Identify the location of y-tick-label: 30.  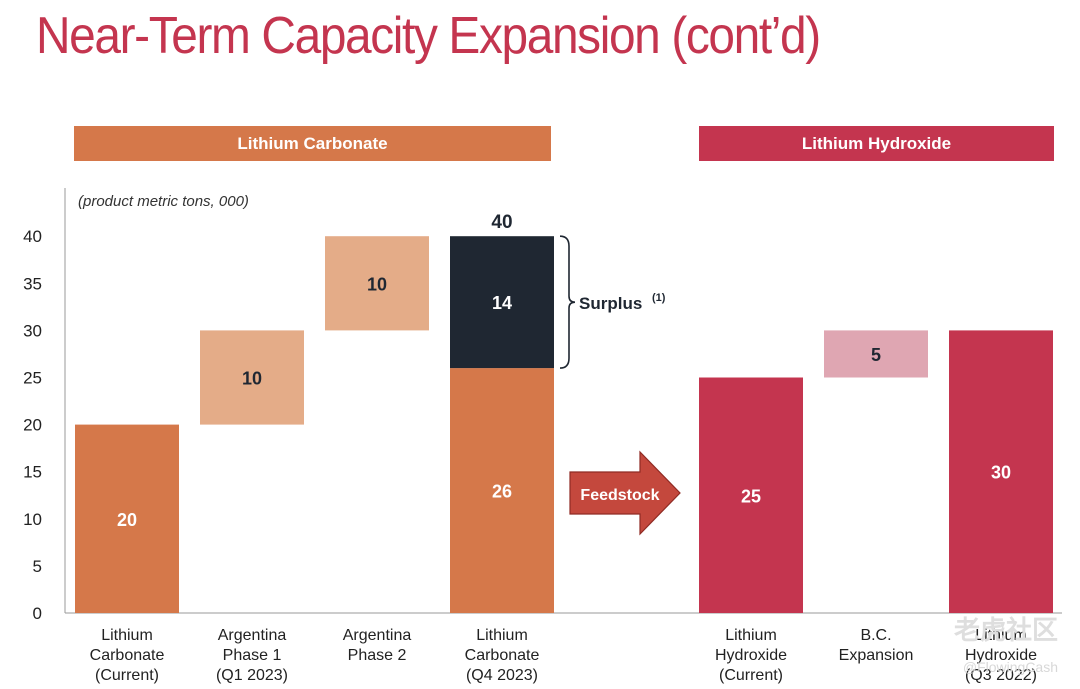
(32, 330).